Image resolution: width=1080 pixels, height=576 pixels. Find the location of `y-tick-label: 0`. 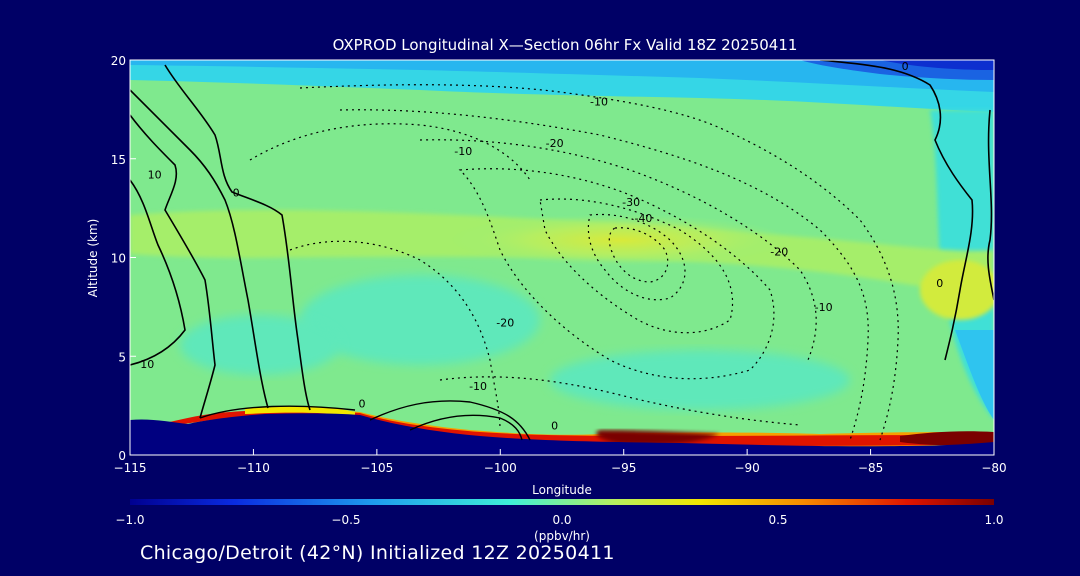

y-tick-label: 0 is located at coordinates (122, 456).